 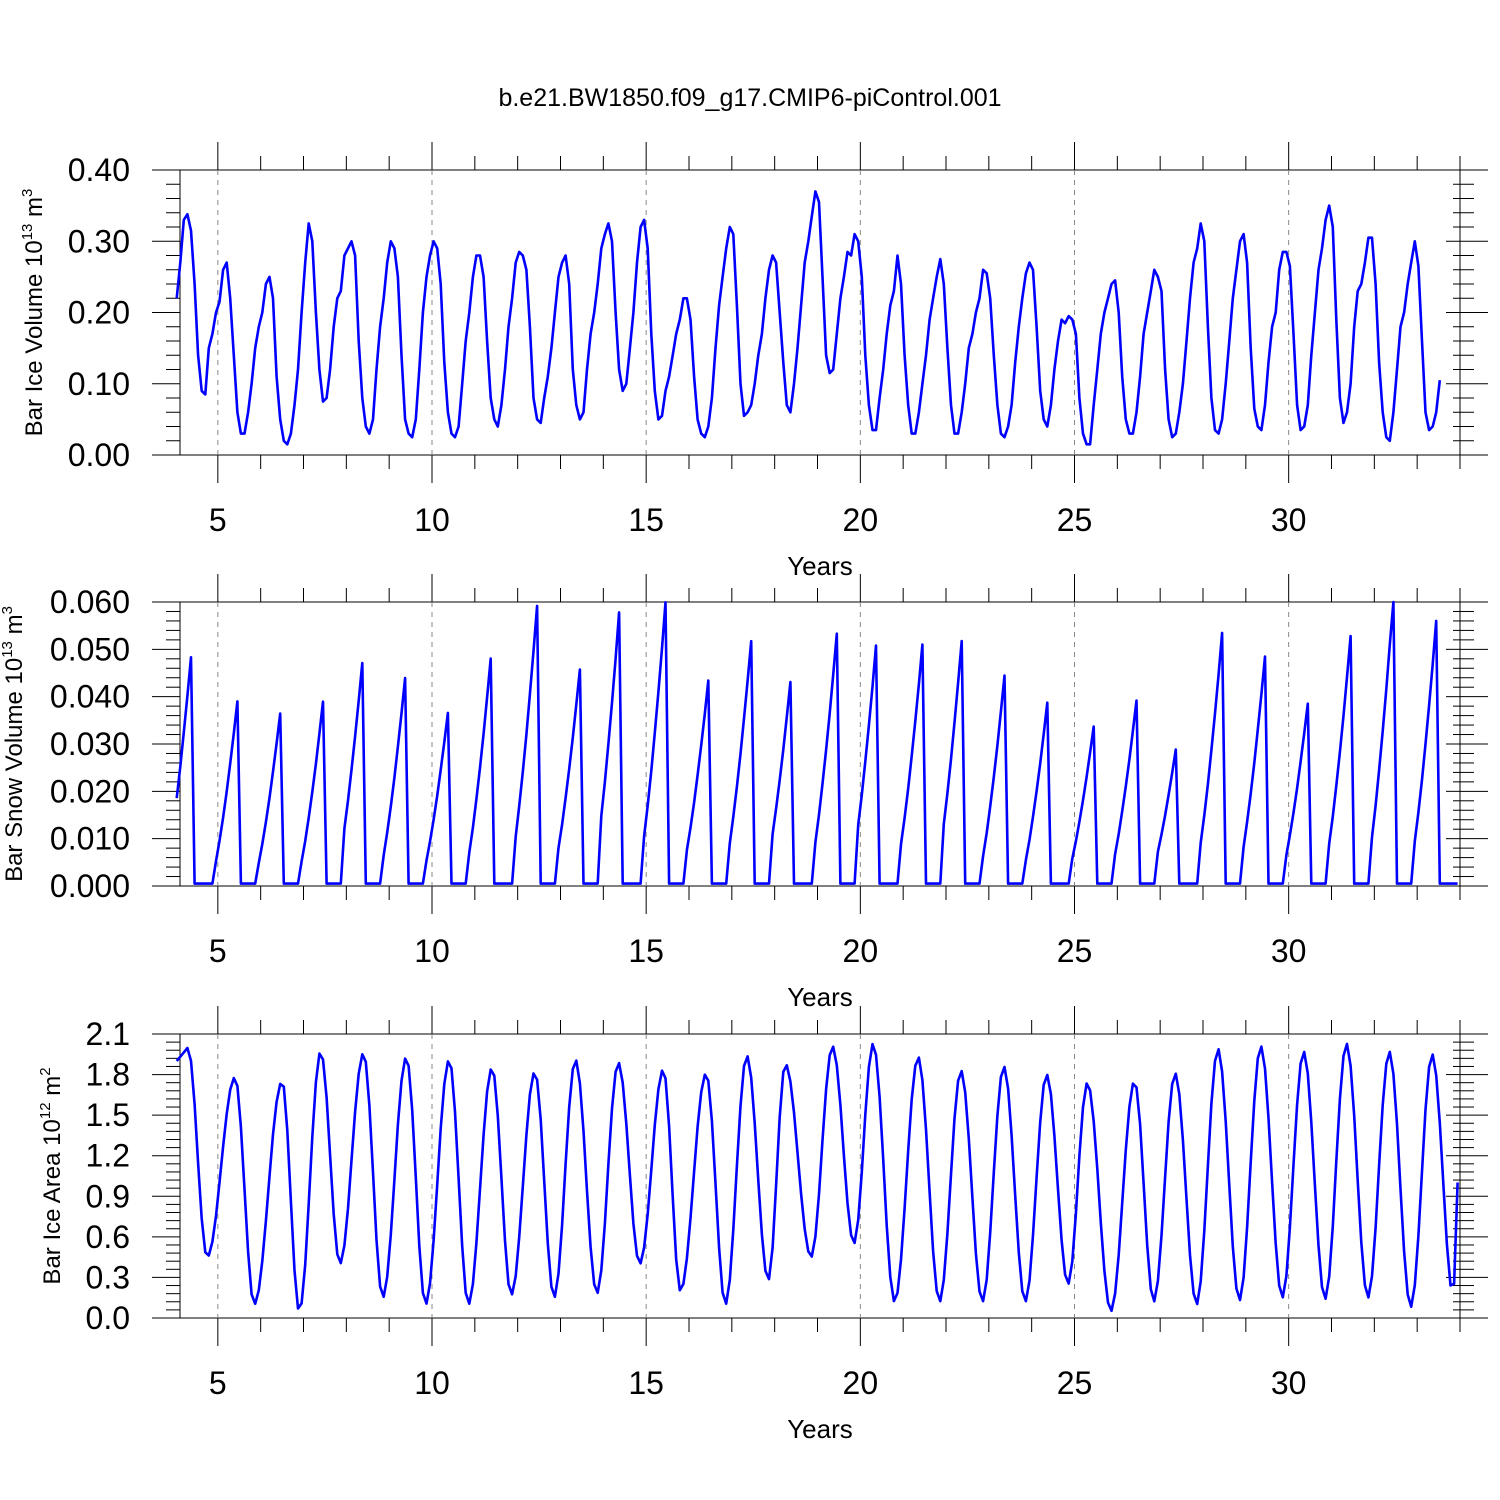 I want to click on y-axis-label: Bar Ice Volume 1013 m3, so click(x=33, y=313).